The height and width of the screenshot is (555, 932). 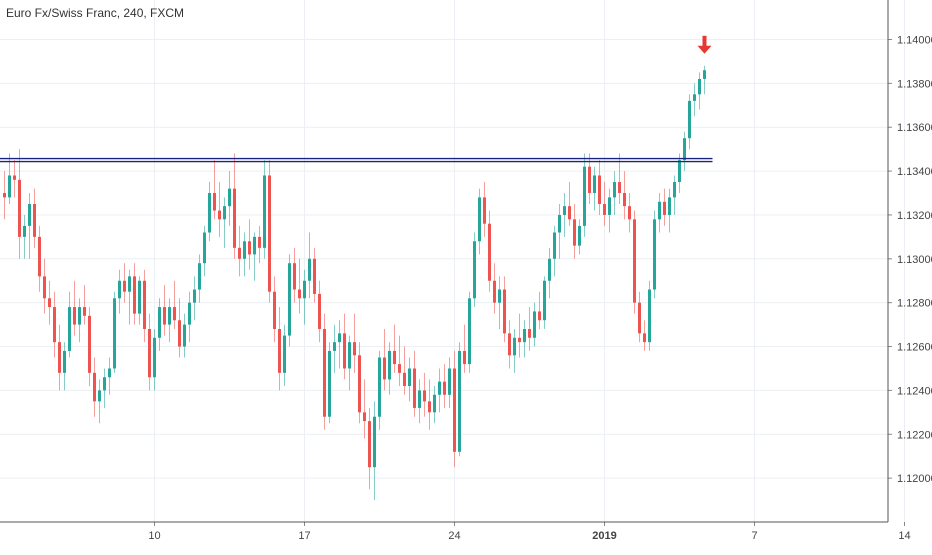 I want to click on y-tick-label: 1.12000, so click(x=914, y=479).